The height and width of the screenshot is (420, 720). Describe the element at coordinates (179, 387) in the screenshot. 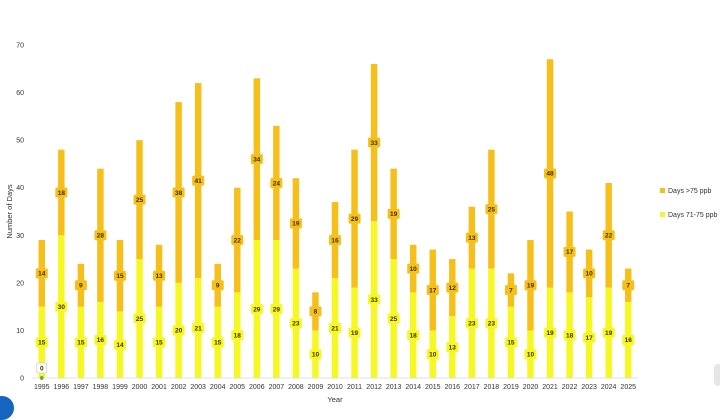

I see `x-tick-label: 2002` at that location.